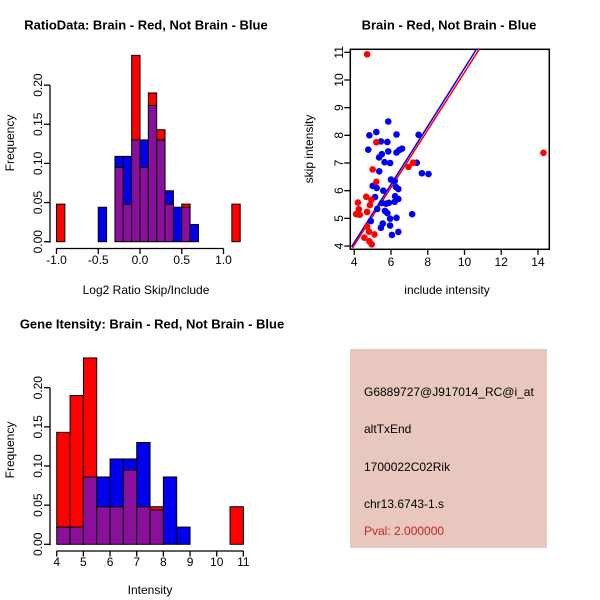  Describe the element at coordinates (140, 463) in the screenshot. I see `hist-intensity: 0.00 0.05 0.10 0.15 0.20 4 5 6 7 8 9 10 11` at that location.